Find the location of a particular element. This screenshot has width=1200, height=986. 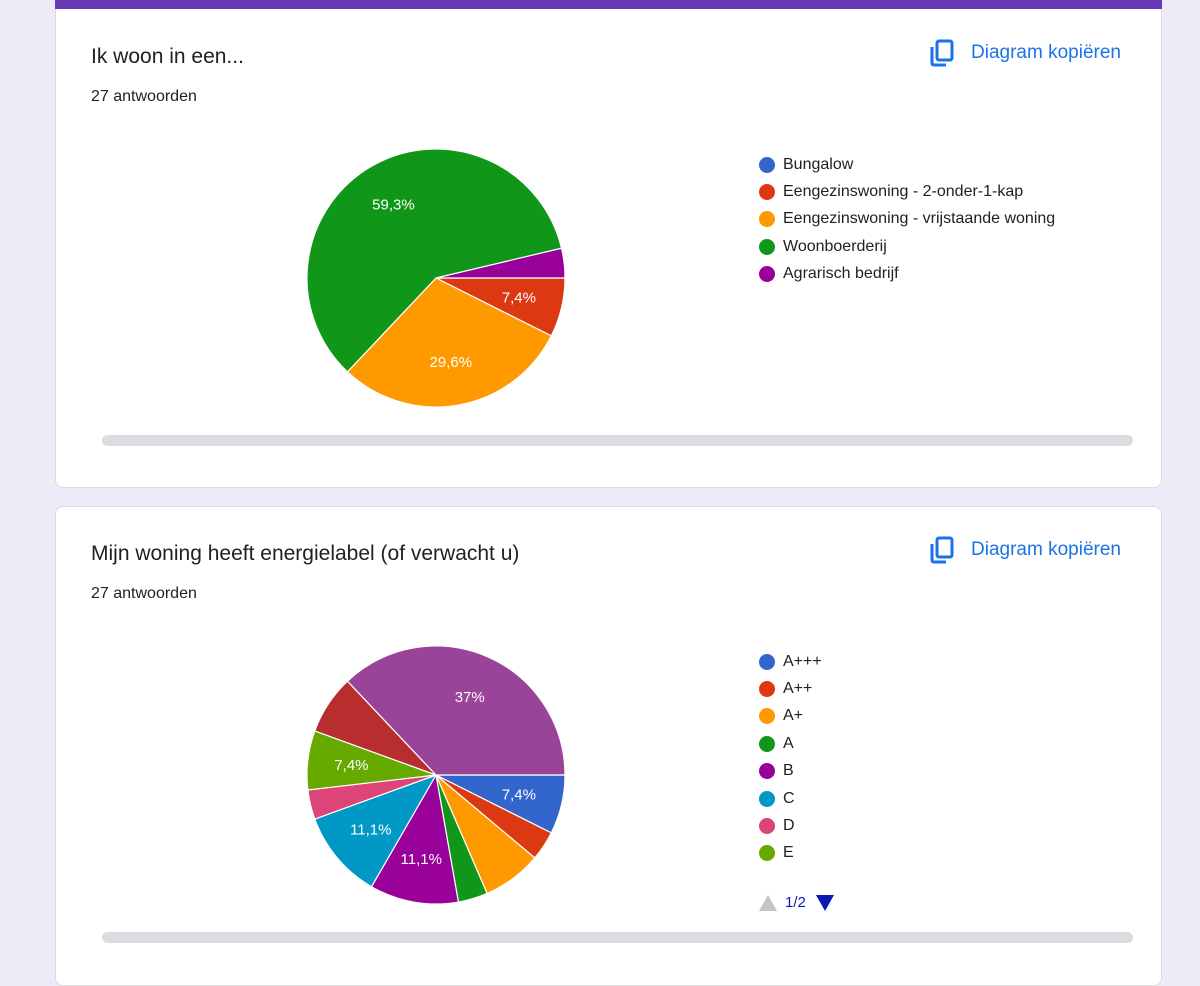

legend-item-a: A+ is located at coordinates (790, 716).